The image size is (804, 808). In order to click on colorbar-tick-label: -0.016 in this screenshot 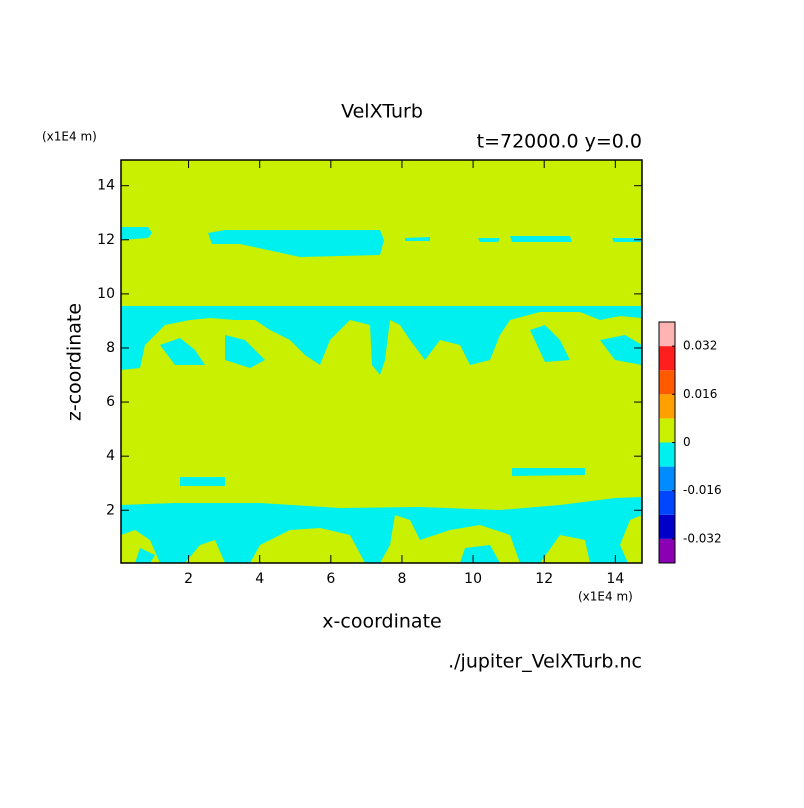, I will do `click(702, 490)`.